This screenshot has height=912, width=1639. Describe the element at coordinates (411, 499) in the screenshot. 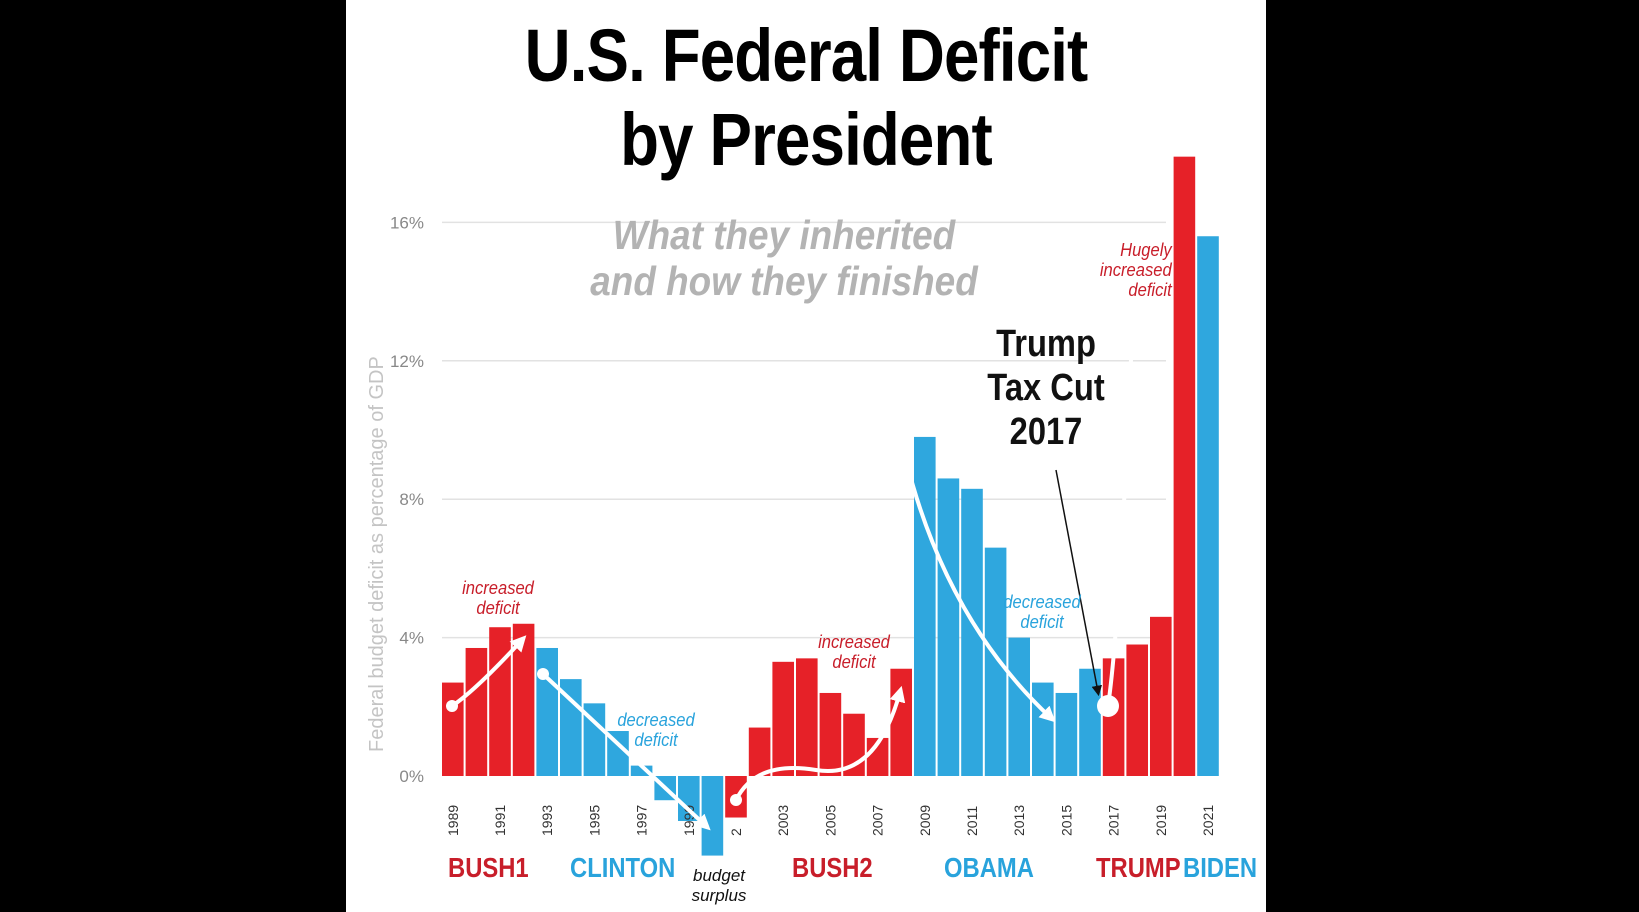

I see `y-tick-label: 8%` at that location.